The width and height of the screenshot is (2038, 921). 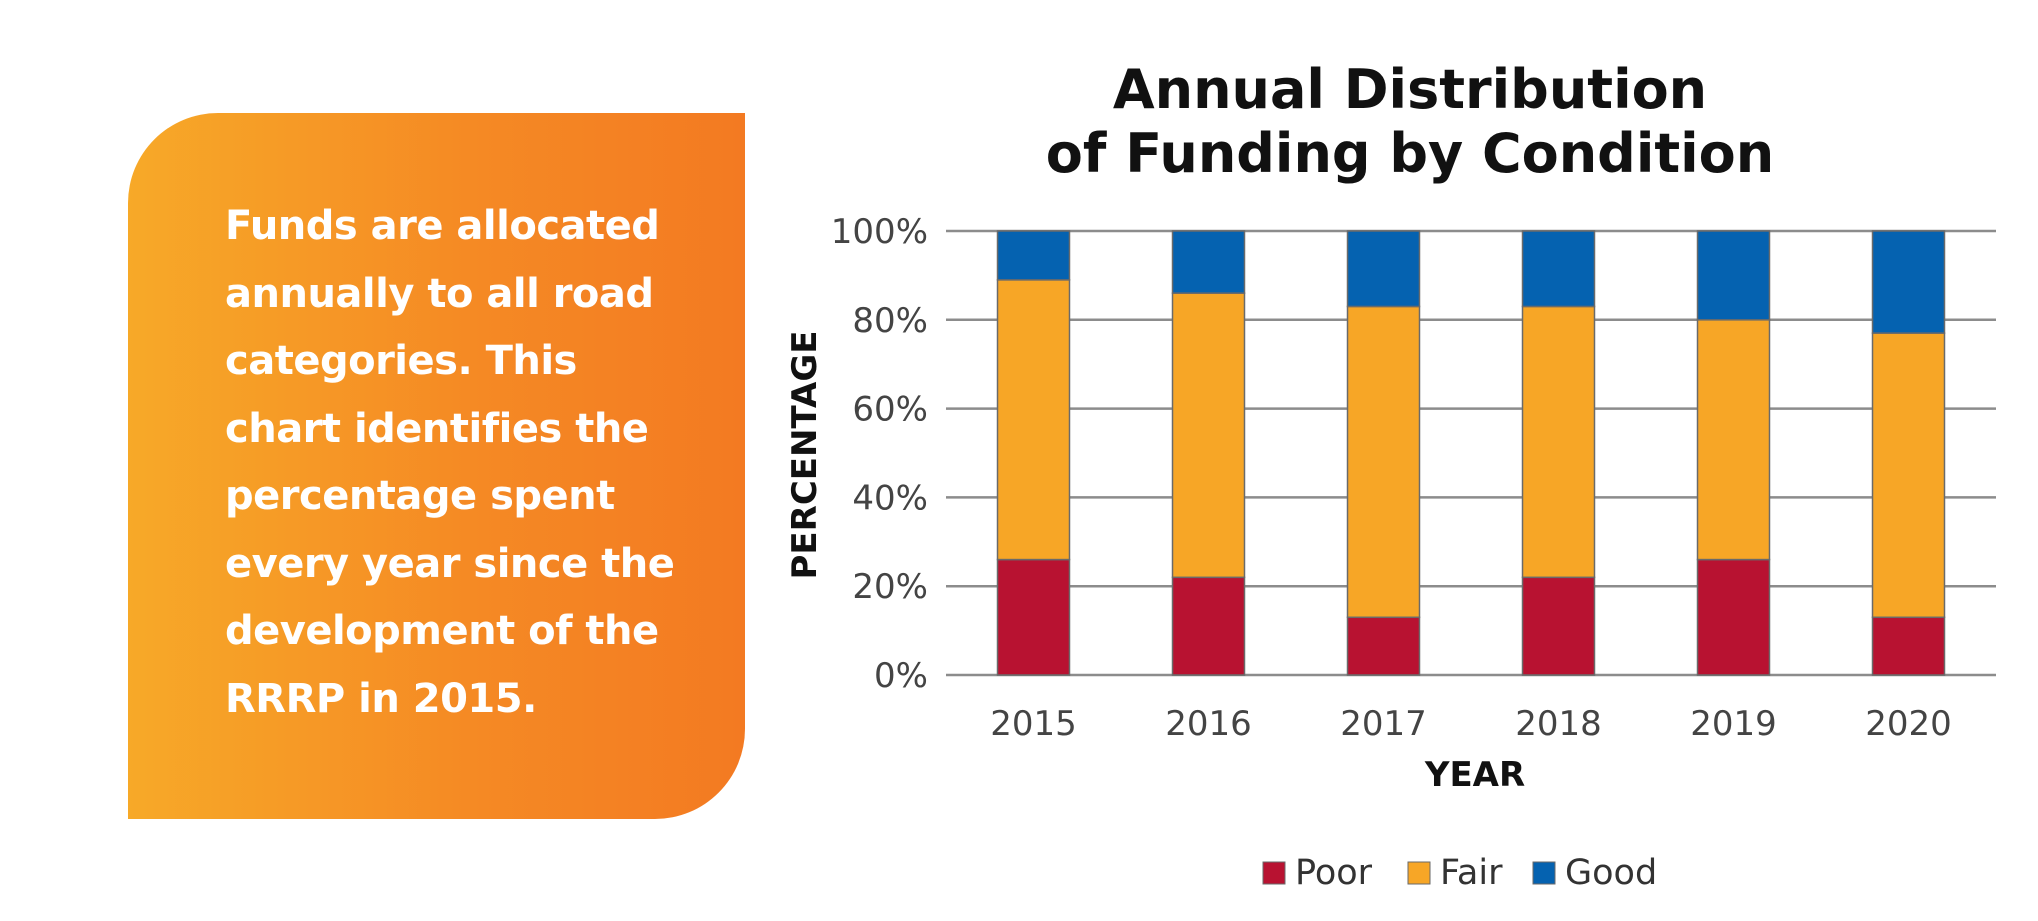 What do you see at coordinates (1208, 262) in the screenshot?
I see `bar-good-2016` at bounding box center [1208, 262].